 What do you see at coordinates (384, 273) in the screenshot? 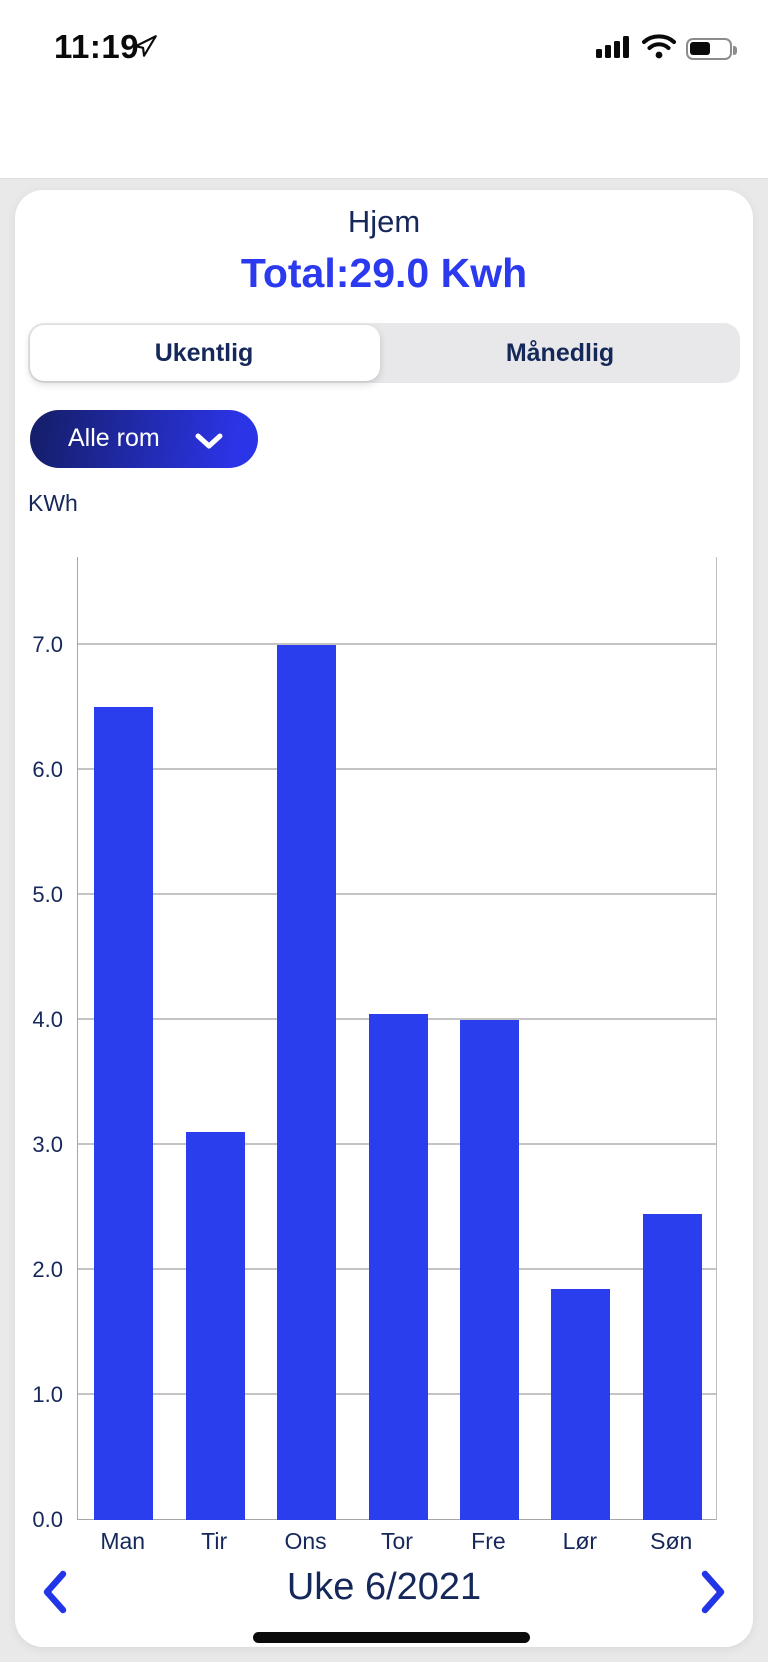
I see `total-consumption: Total:29.0 Kwh` at bounding box center [384, 273].